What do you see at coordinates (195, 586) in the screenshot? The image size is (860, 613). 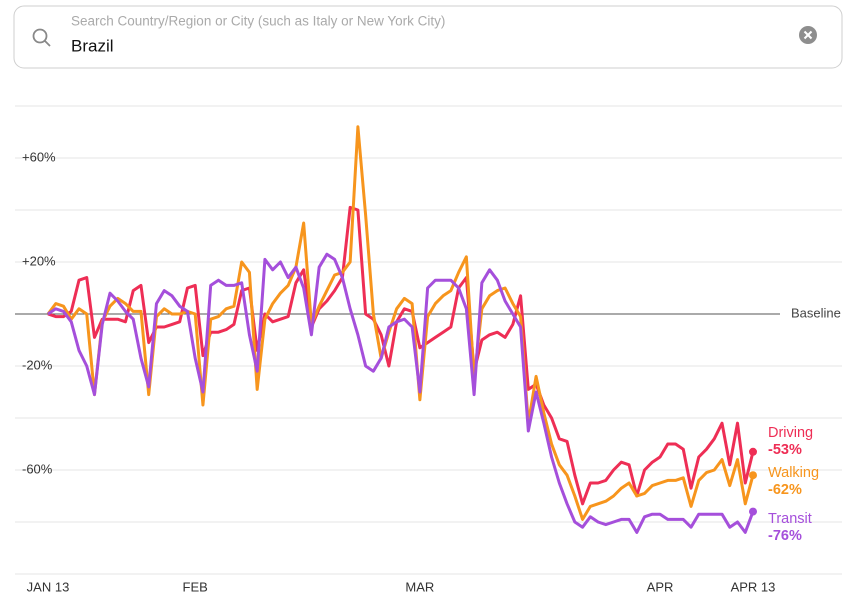 I see `x-tick-label: FEB` at bounding box center [195, 586].